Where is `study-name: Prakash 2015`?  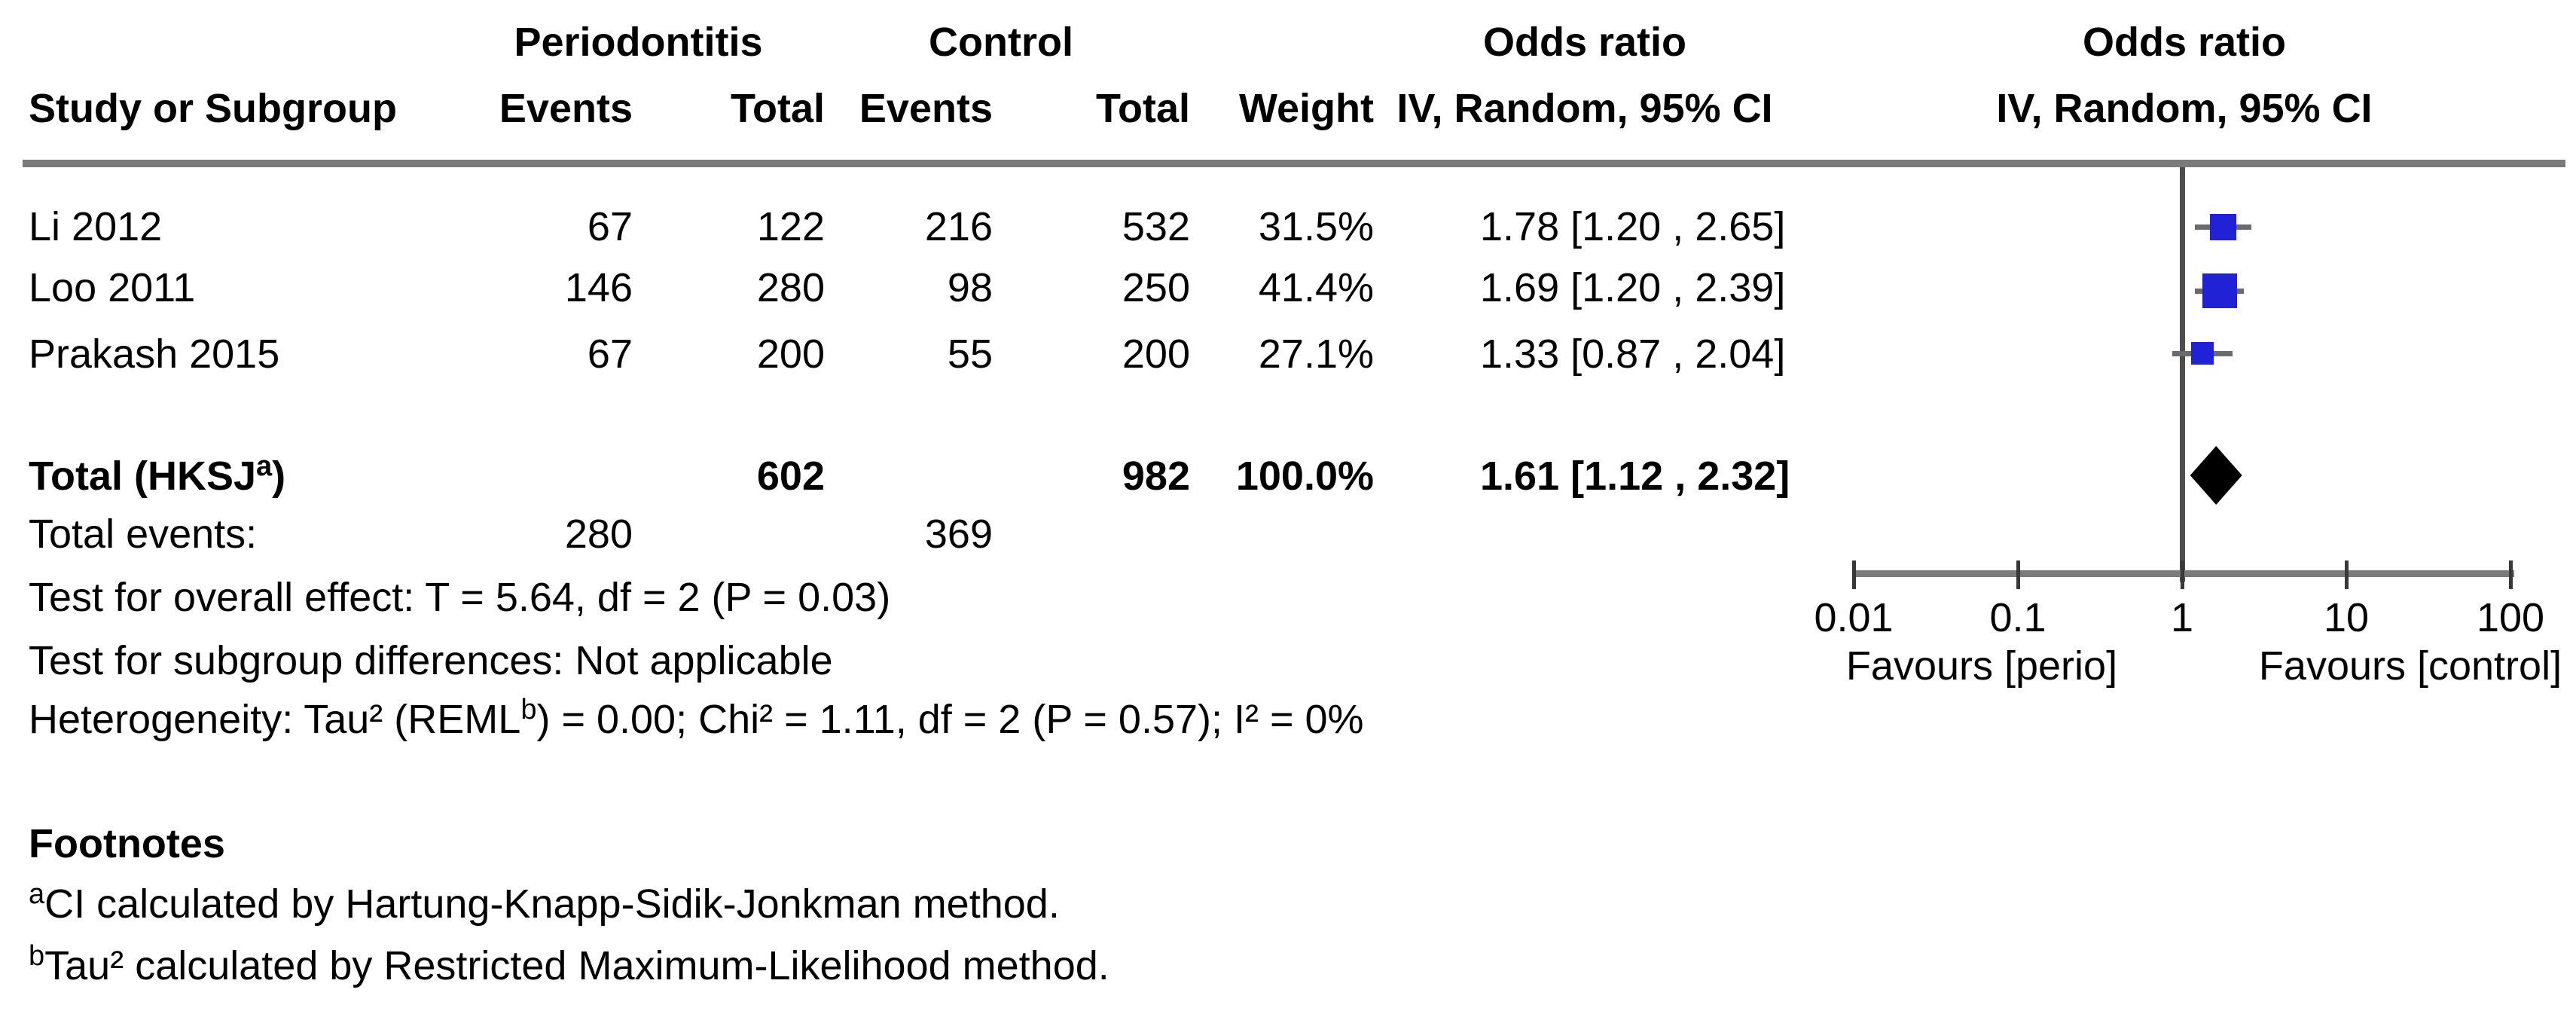 study-name: Prakash 2015 is located at coordinates (154, 354).